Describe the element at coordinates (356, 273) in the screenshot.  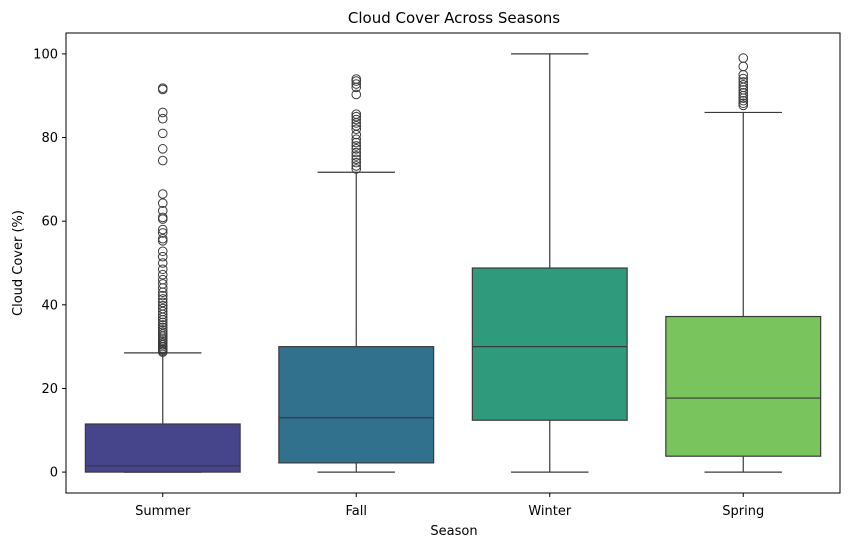
I see `box-group-fall` at that location.